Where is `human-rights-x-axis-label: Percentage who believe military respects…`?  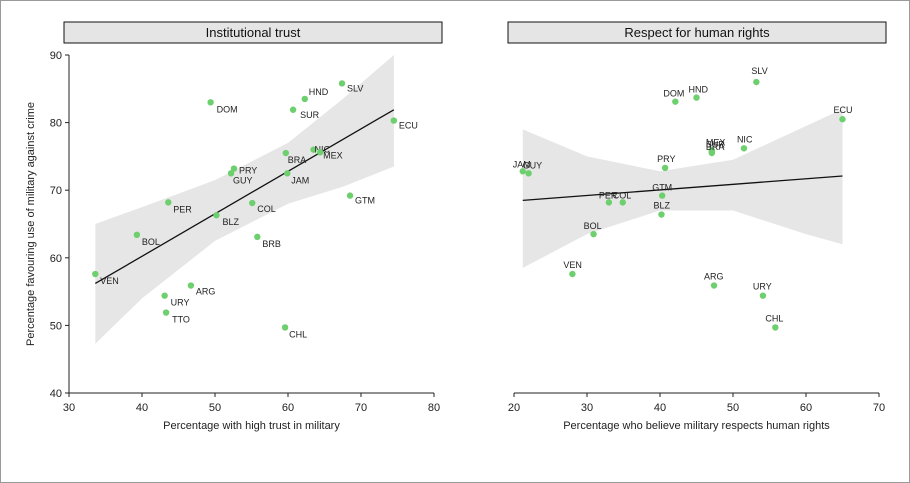
human-rights-x-axis-label: Percentage who believe military respects… is located at coordinates (696, 426).